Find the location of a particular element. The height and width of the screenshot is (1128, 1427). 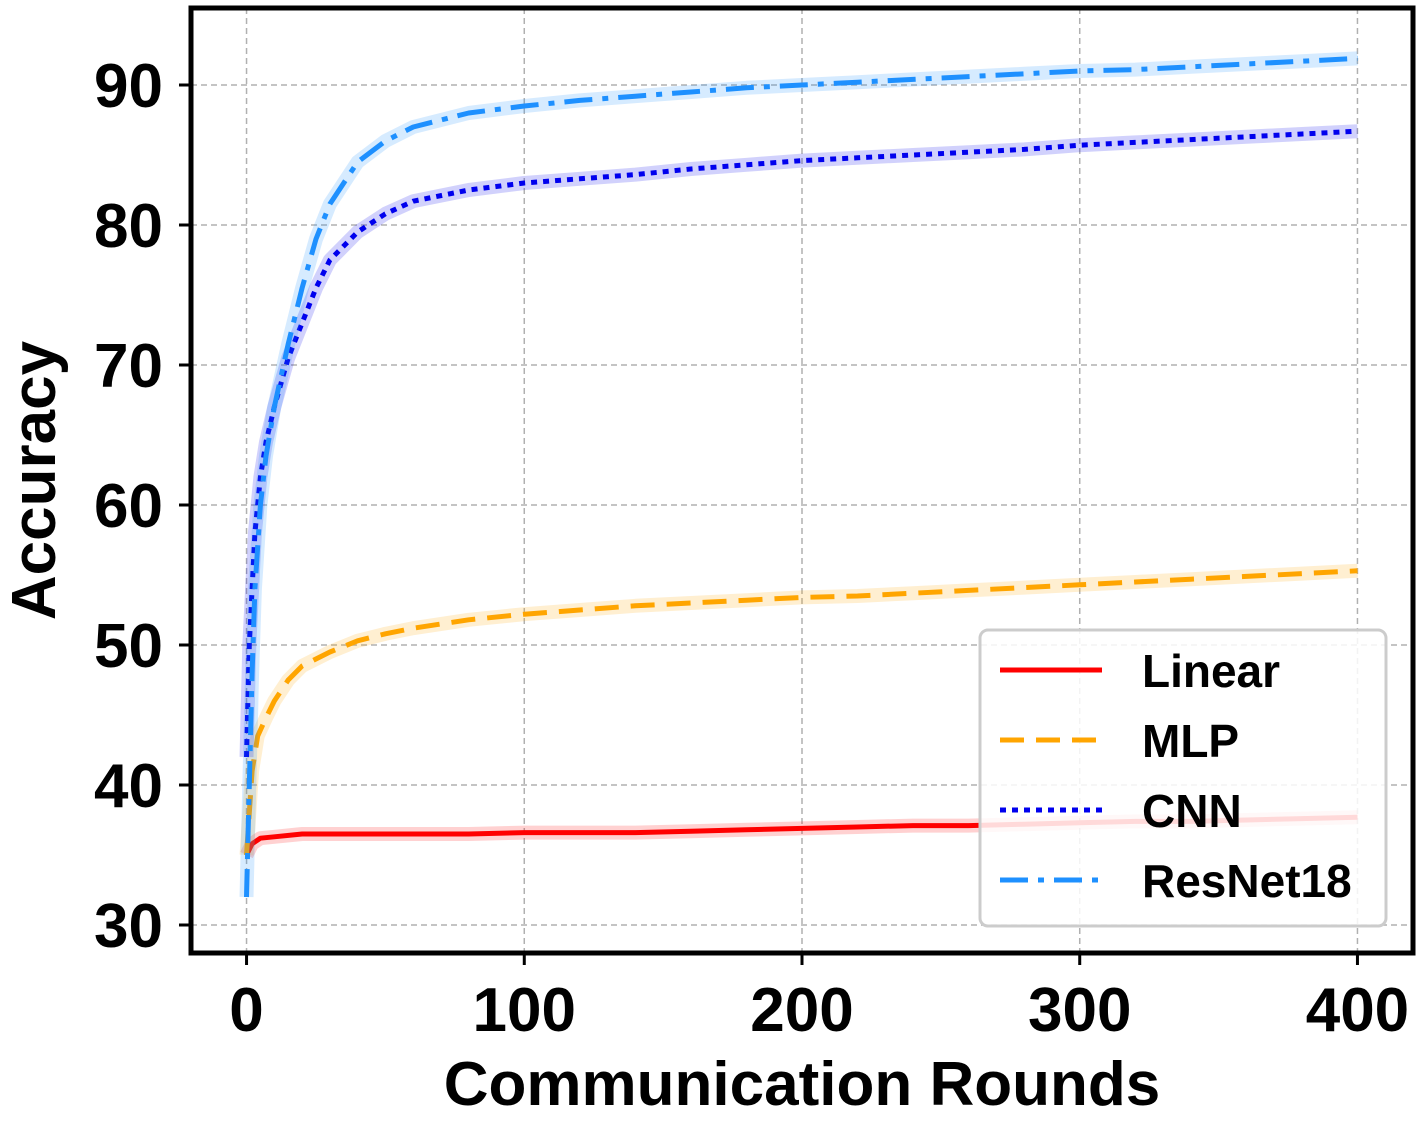

x-tick-label-400: 400 is located at coordinates (1357, 1010).